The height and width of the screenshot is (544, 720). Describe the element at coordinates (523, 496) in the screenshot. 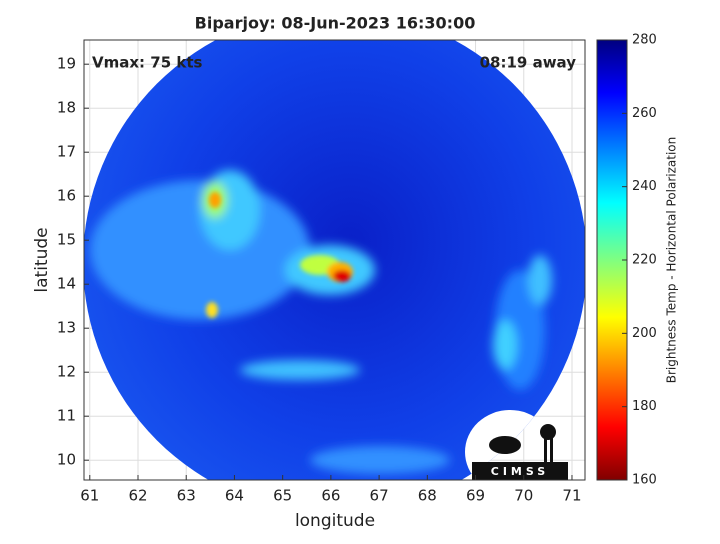

I see `x-tick-label: 70` at that location.